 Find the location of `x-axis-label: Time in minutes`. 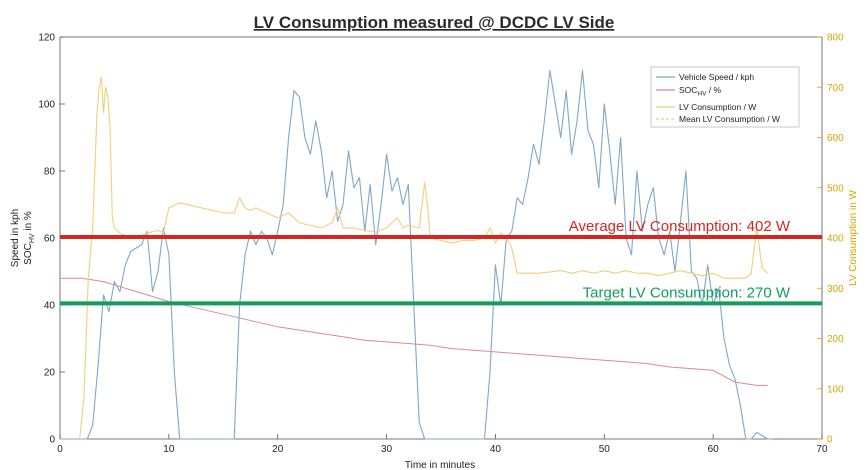

x-axis-label: Time in minutes is located at coordinates (440, 465).